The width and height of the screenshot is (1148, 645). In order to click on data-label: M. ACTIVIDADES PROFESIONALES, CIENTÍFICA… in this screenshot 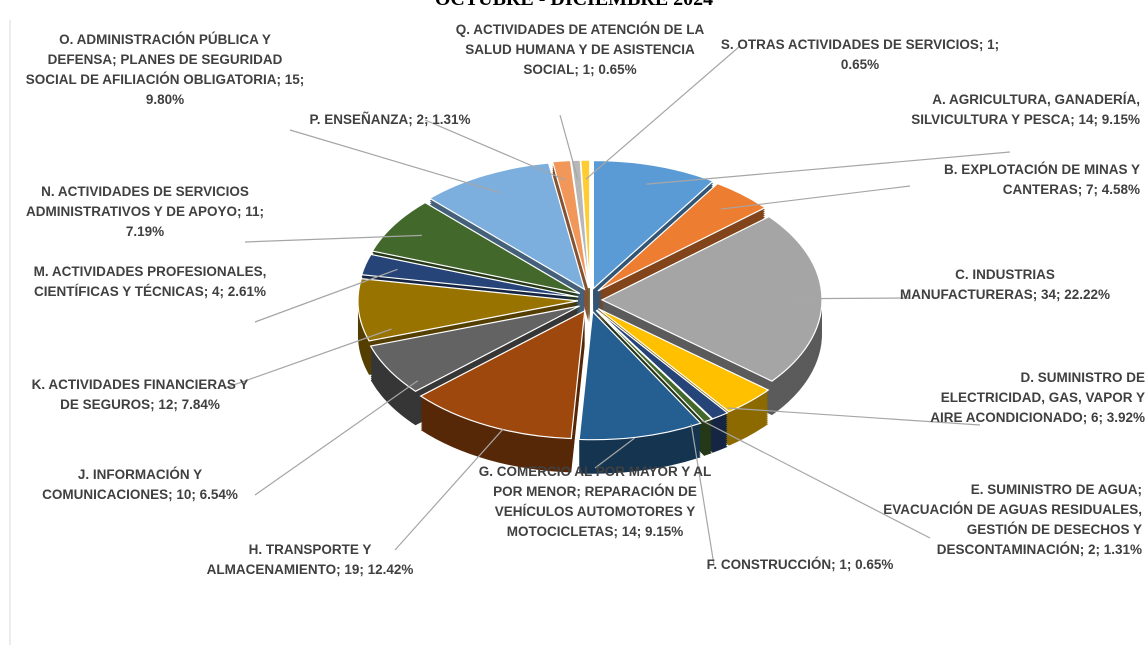, I will do `click(150, 281)`.